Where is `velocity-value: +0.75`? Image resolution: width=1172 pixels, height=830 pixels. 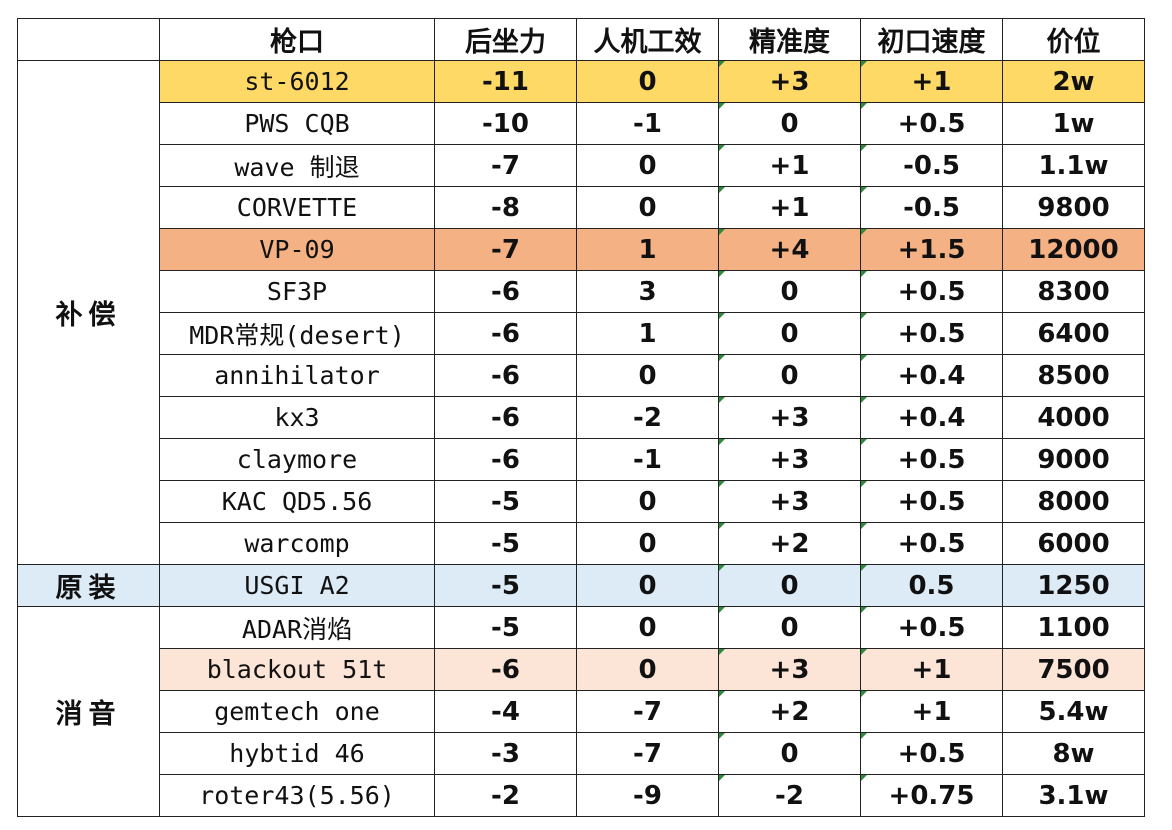
velocity-value: +0.75 is located at coordinates (931, 795).